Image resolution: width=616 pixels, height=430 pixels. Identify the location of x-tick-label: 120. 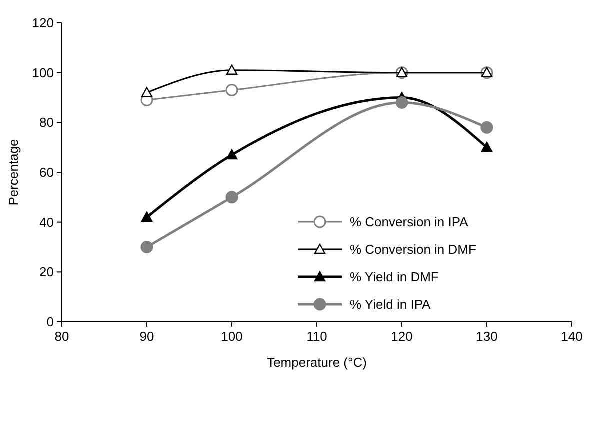
(402, 336).